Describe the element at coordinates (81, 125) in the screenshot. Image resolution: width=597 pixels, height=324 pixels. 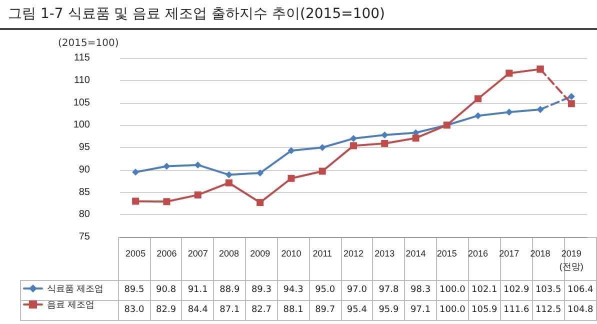
I see `y-tick-label: 100` at that location.